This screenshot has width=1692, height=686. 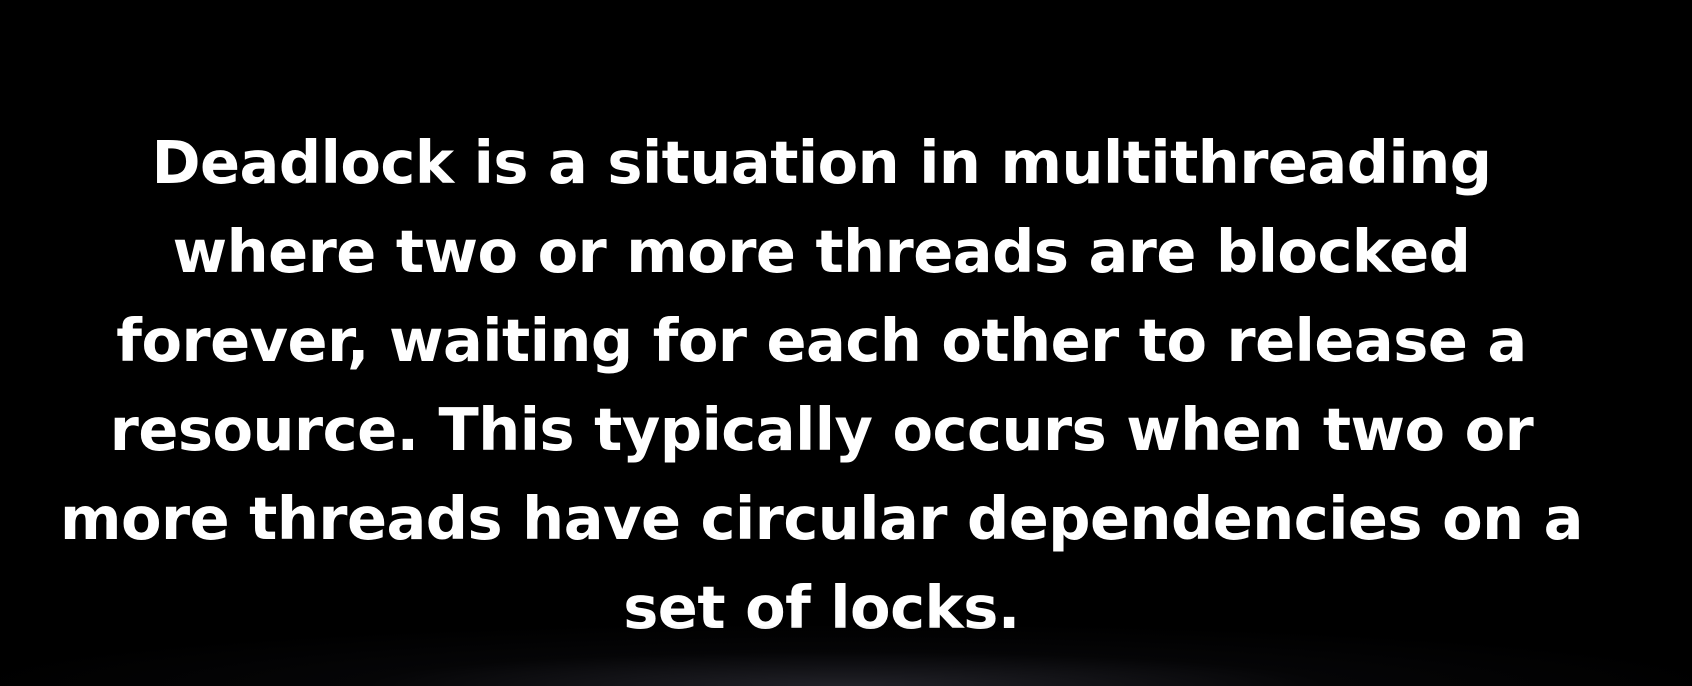 What do you see at coordinates (821, 251) in the screenshot?
I see `paragraph-line-2: where two or more threads are blocked` at bounding box center [821, 251].